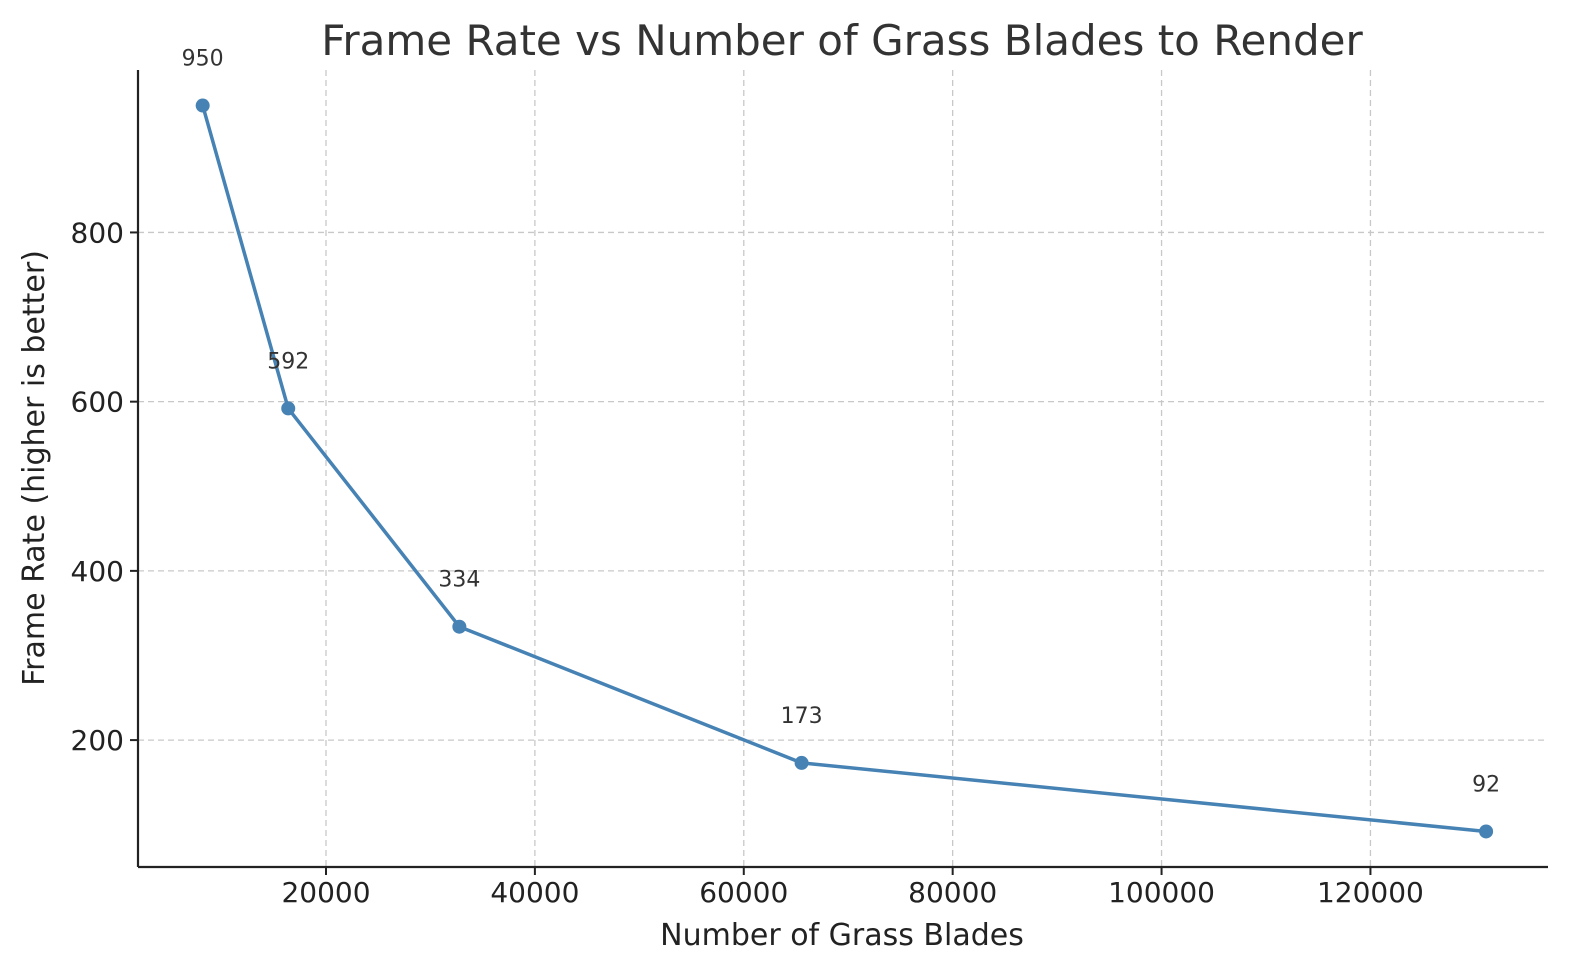  What do you see at coordinates (1161, 892) in the screenshot?
I see `x-tick-label: 100000` at bounding box center [1161, 892].